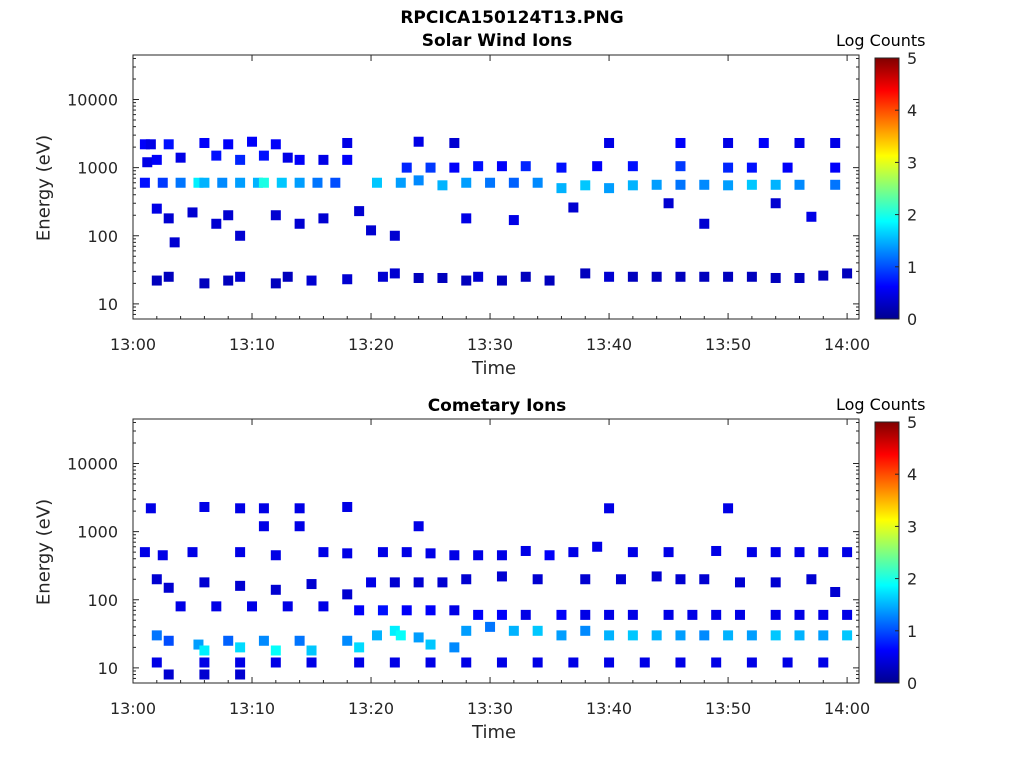 The height and width of the screenshot is (768, 1024). Describe the element at coordinates (497, 41) in the screenshot. I see `panel-title-solar-wind: Solar Wind Ions` at that location.